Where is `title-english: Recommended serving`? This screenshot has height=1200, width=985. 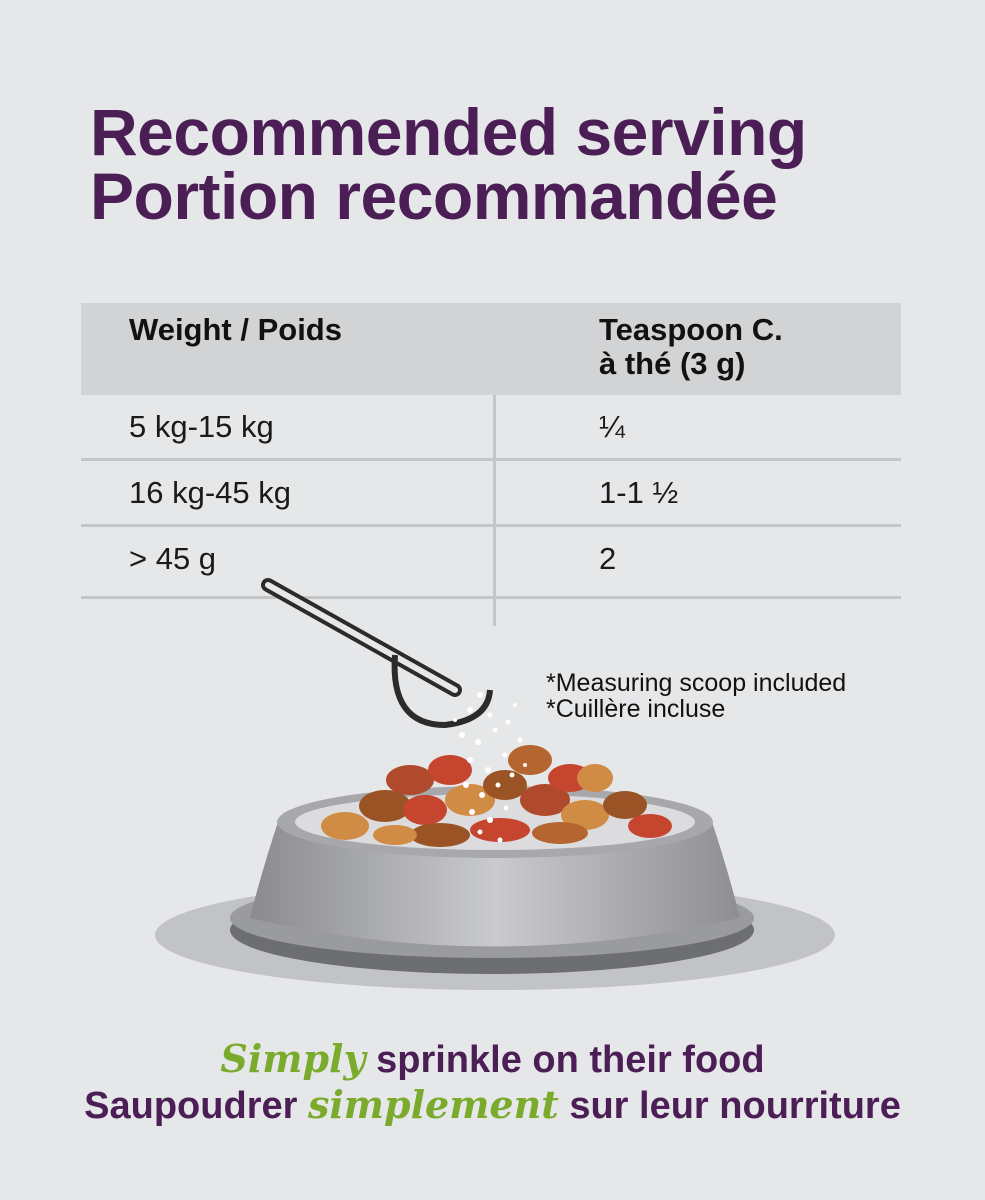
title-english: Recommended serving is located at coordinates (448, 132).